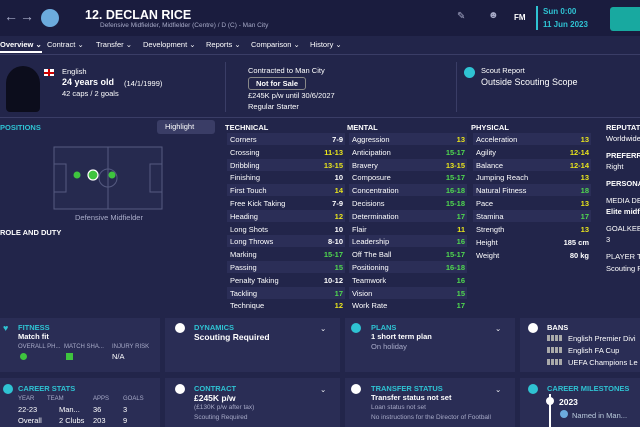 This screenshot has height=427, width=640. I want to click on side-text: MEDIA DE, so click(623, 200).